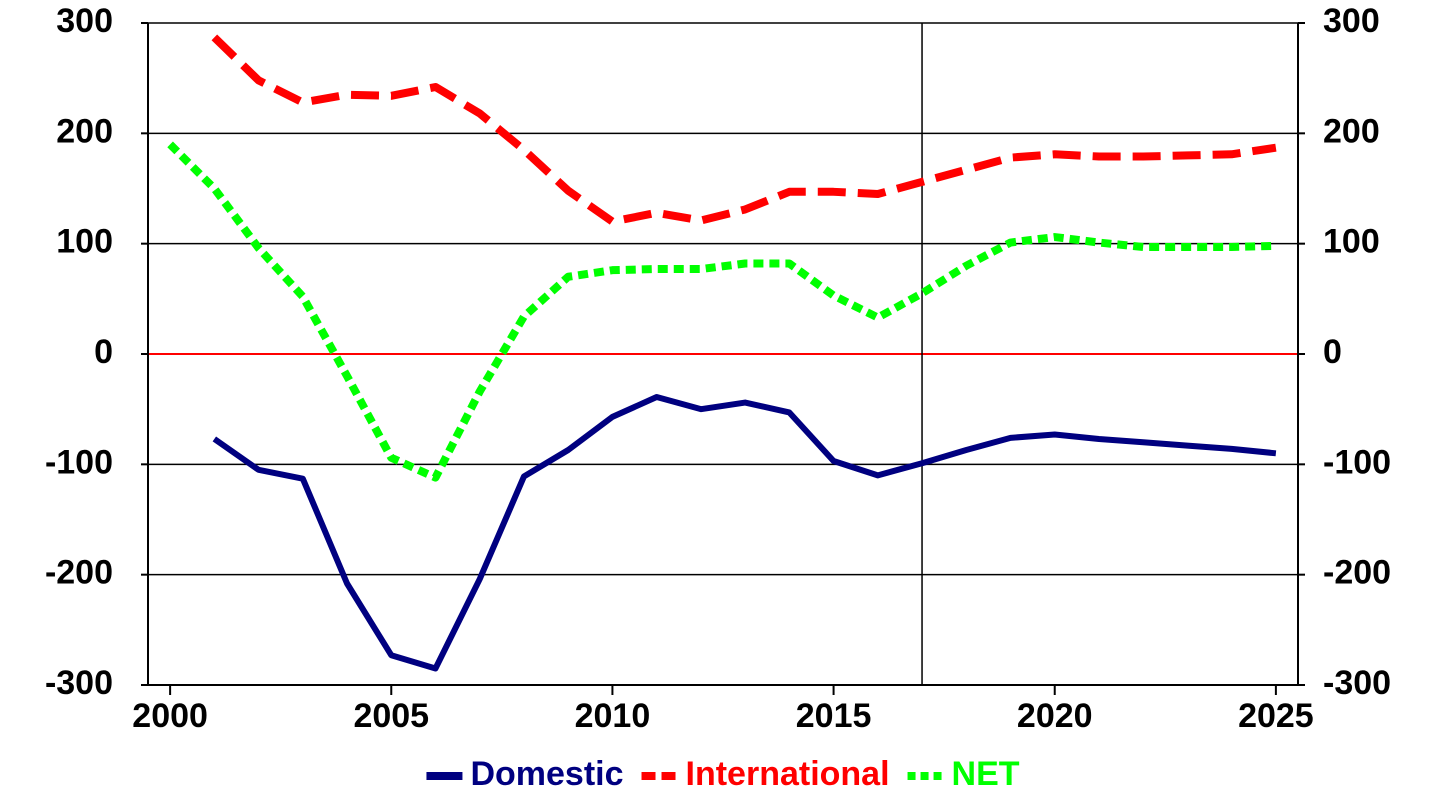  What do you see at coordinates (1276, 716) in the screenshot?
I see `x-tick-label: 2025` at bounding box center [1276, 716].